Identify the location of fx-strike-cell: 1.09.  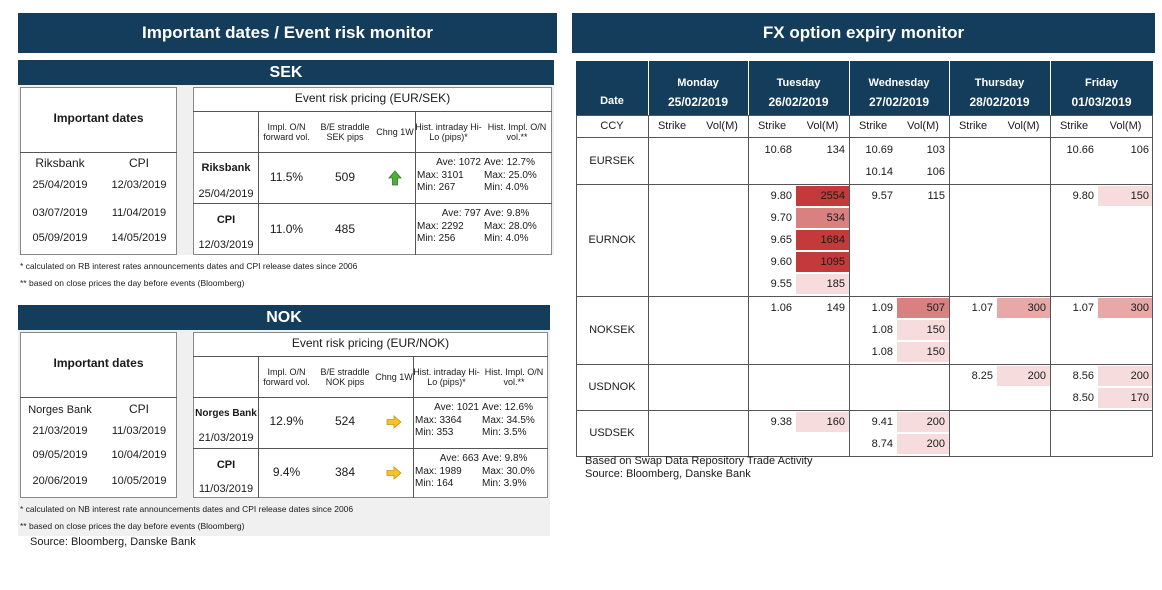
(882, 307).